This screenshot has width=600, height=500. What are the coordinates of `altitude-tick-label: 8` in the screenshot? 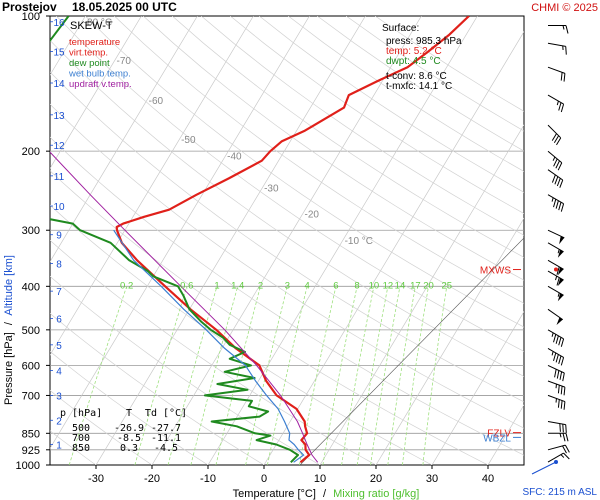 It's located at (59, 265).